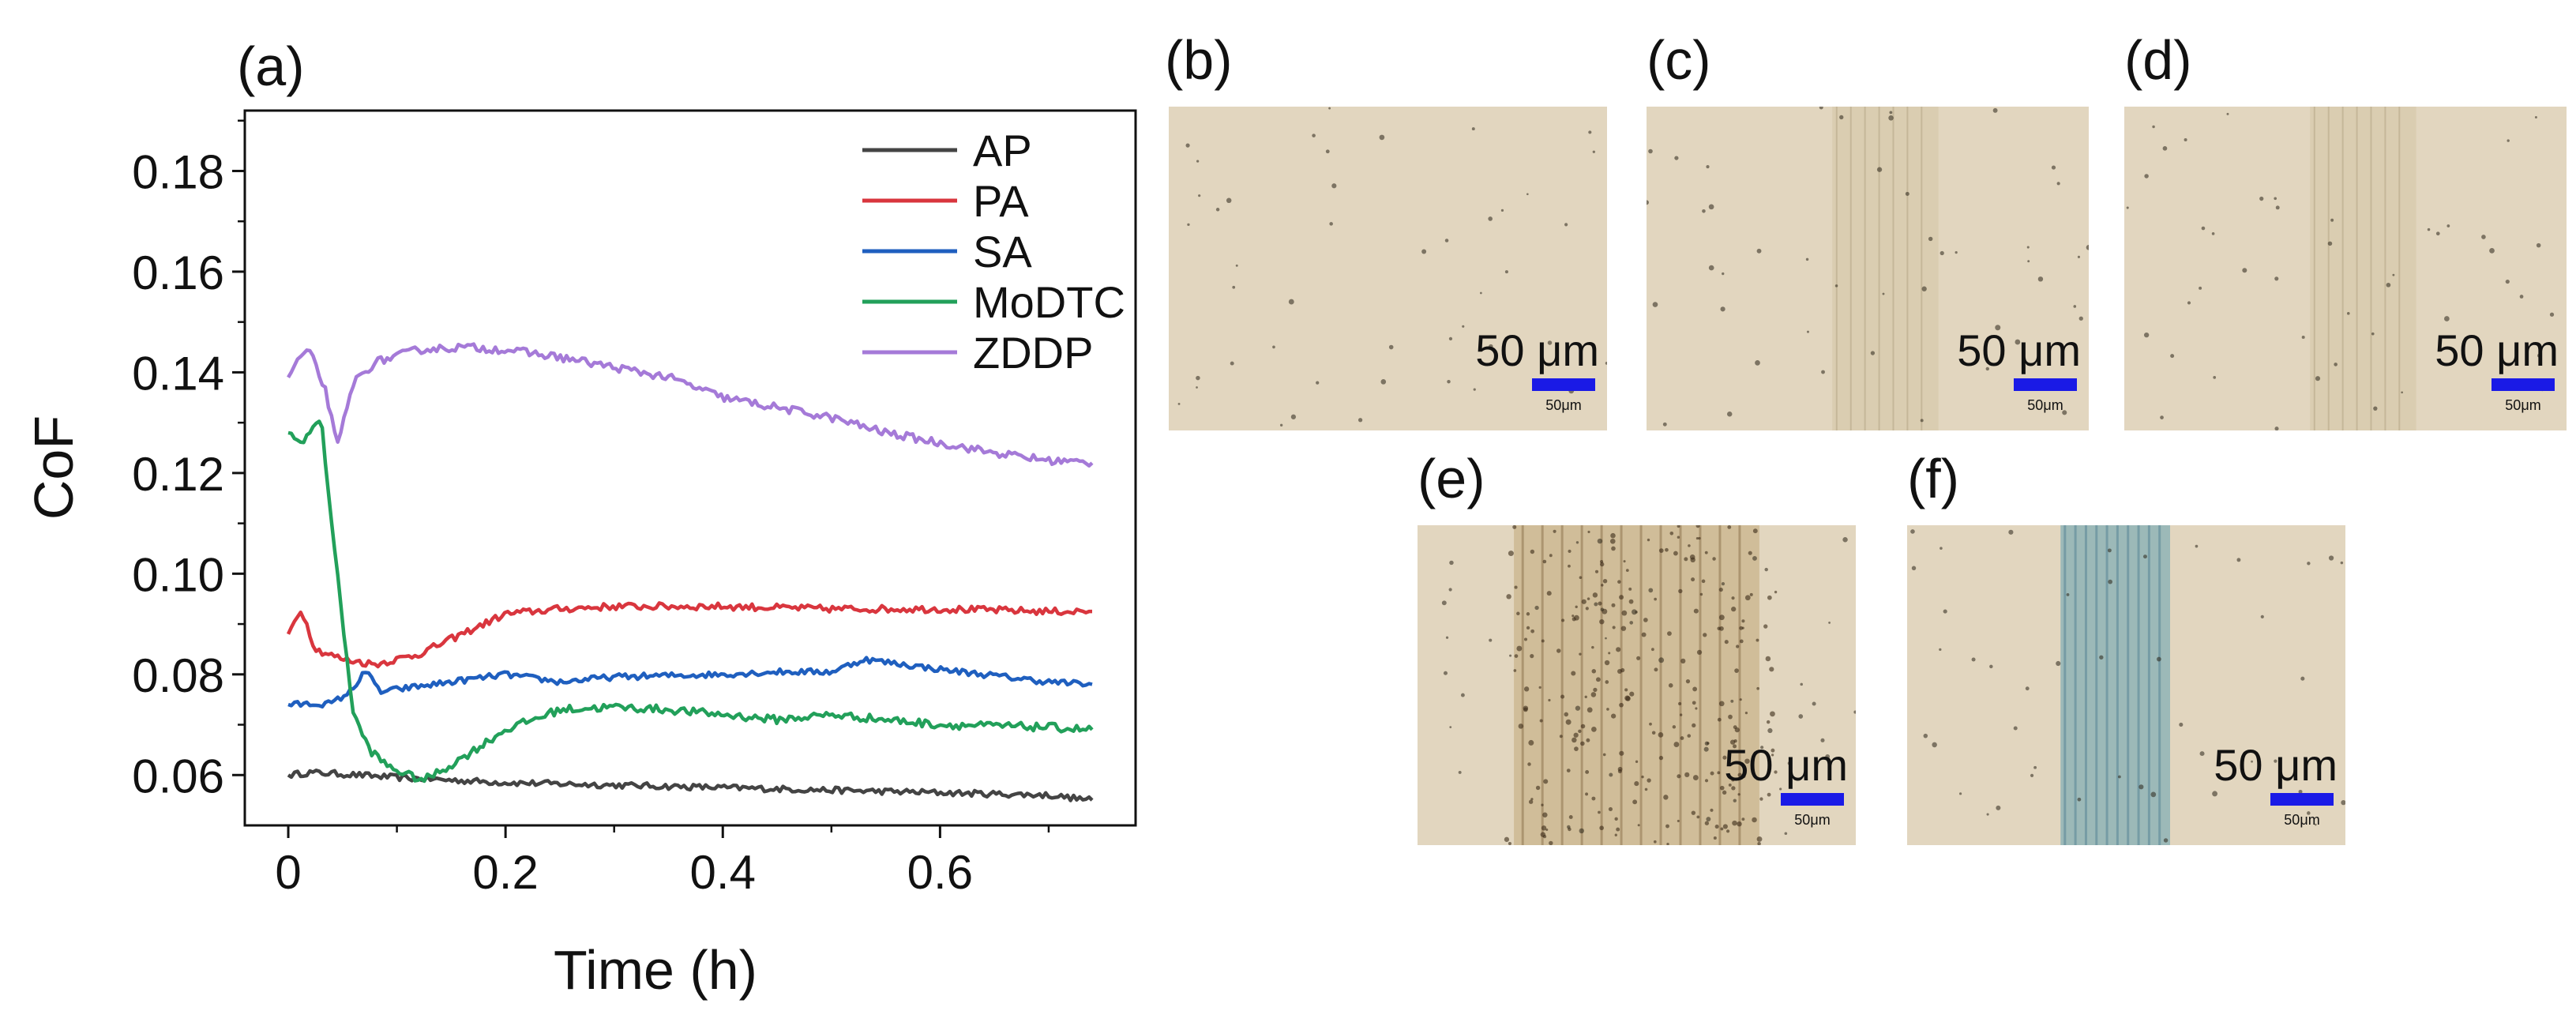  I want to click on micrograph-b: (b) 50 μm 50μm, so click(1386, 229).